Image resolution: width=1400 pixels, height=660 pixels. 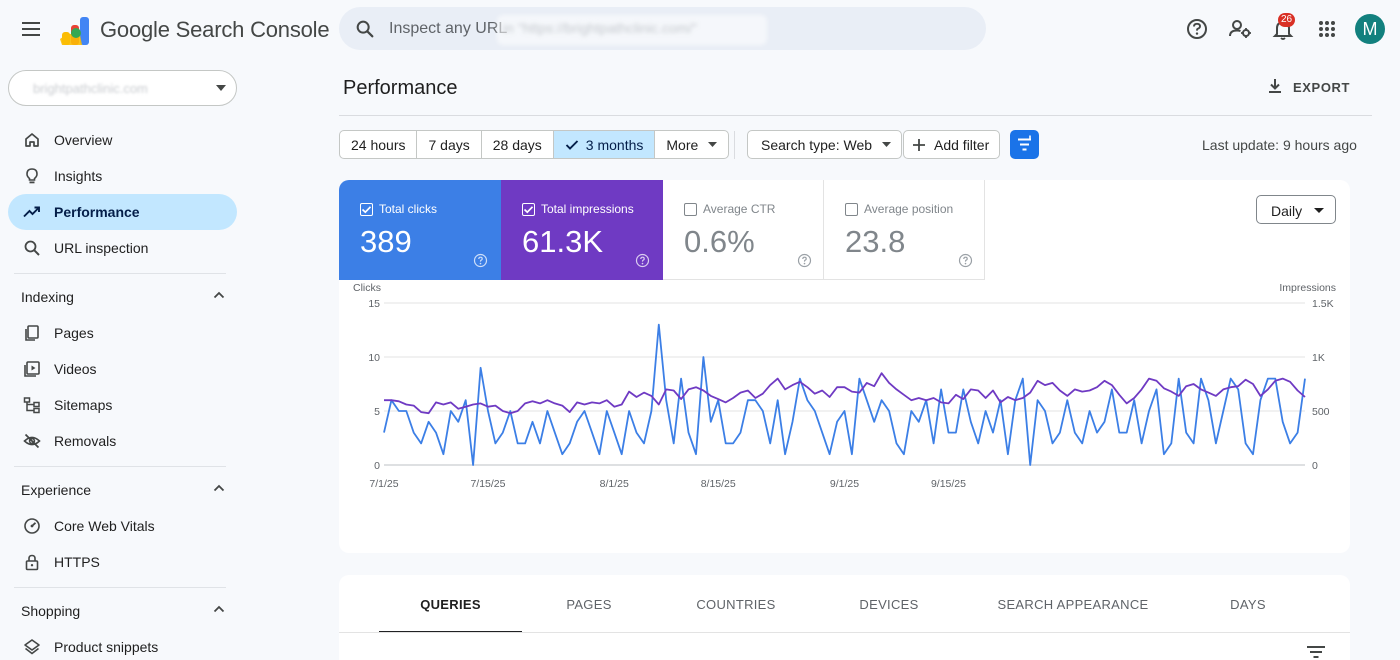 What do you see at coordinates (85, 441) in the screenshot?
I see `sidebar-item-label: Removals` at bounding box center [85, 441].